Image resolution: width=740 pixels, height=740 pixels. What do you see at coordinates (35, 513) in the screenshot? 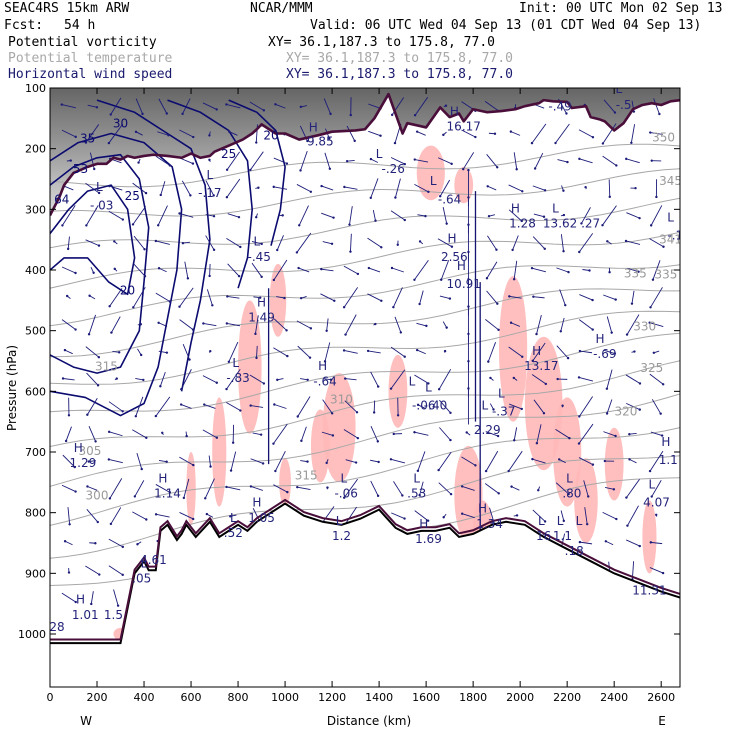
I see `y-tick-label: 800` at bounding box center [35, 513].